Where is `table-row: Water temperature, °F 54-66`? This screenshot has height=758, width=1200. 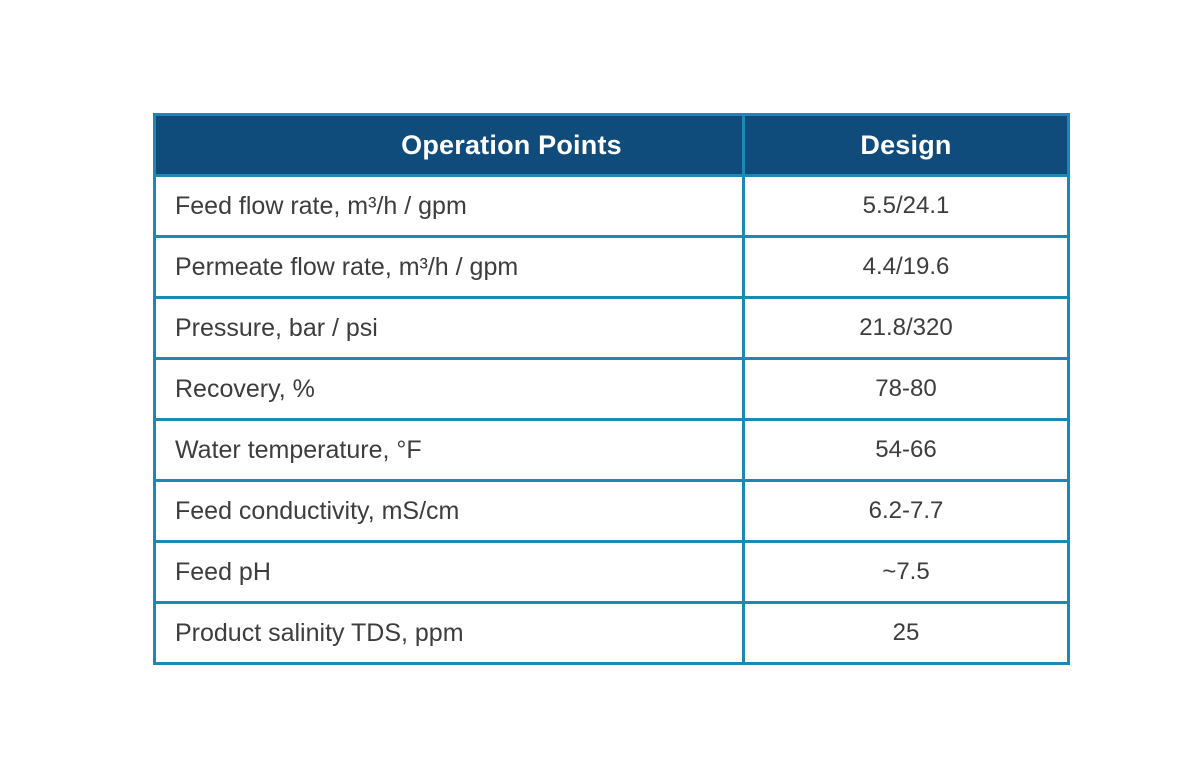 table-row: Water temperature, °F 54-66 is located at coordinates (611, 450).